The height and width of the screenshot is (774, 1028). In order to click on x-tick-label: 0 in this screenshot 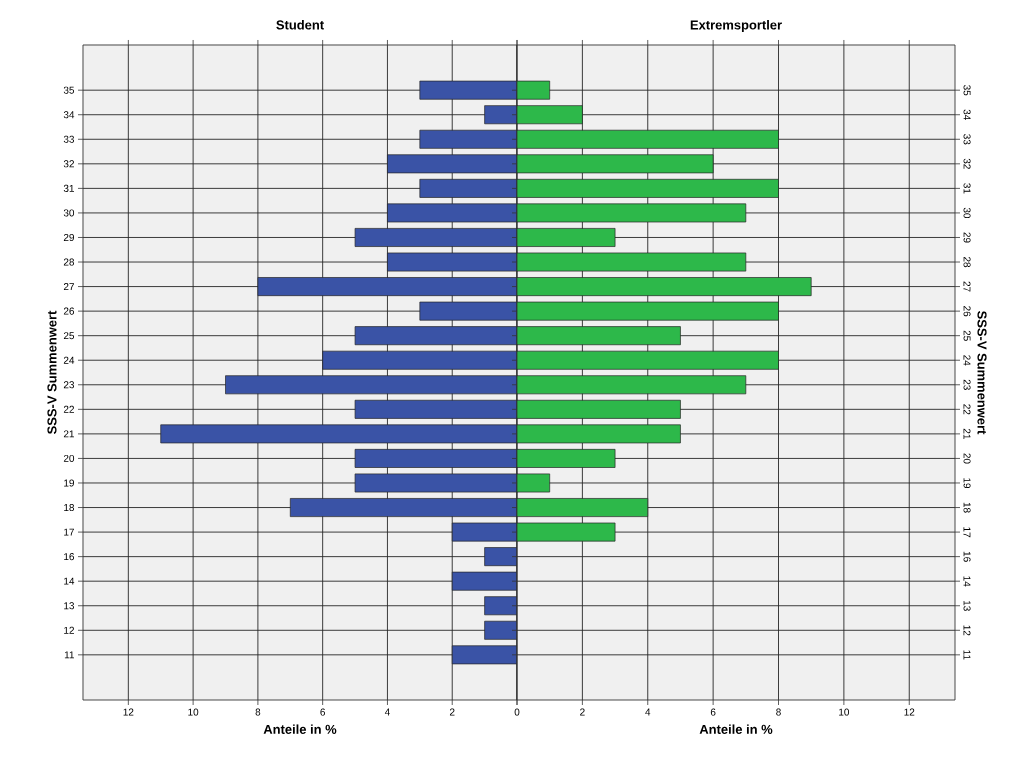, I will do `click(517, 712)`.